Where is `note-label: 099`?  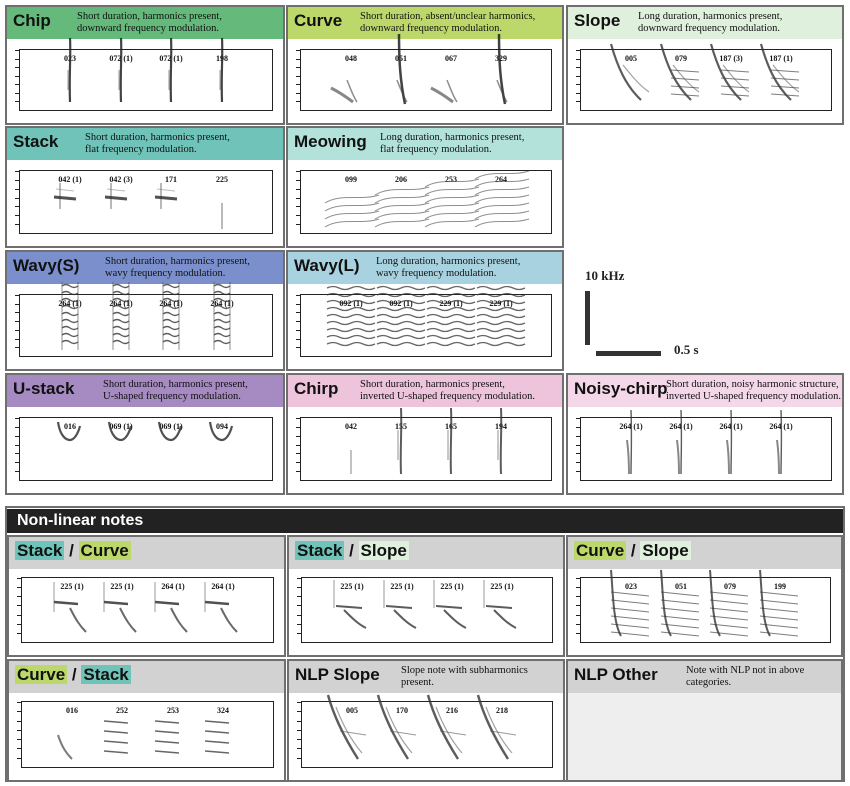 note-label: 099 is located at coordinates (351, 179).